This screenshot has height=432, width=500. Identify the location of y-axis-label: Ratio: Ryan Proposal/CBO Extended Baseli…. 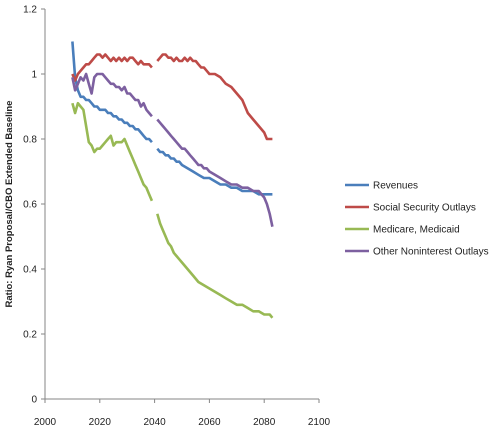
(9, 204).